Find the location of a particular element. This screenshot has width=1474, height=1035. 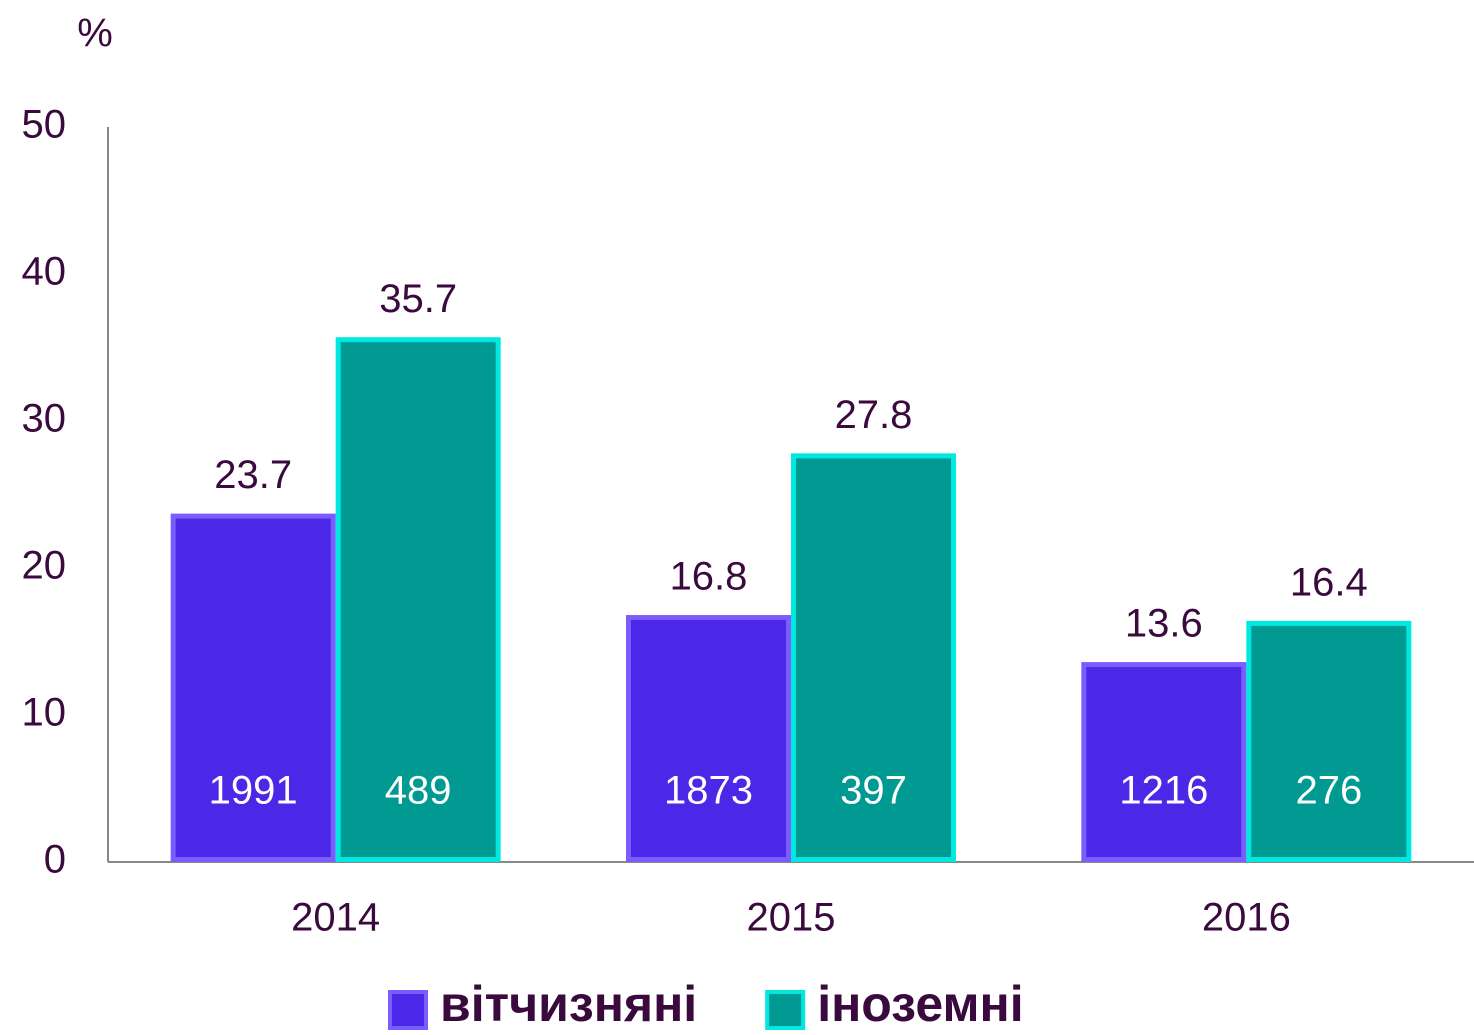

legend-label: вітчизняні is located at coordinates (568, 1004).